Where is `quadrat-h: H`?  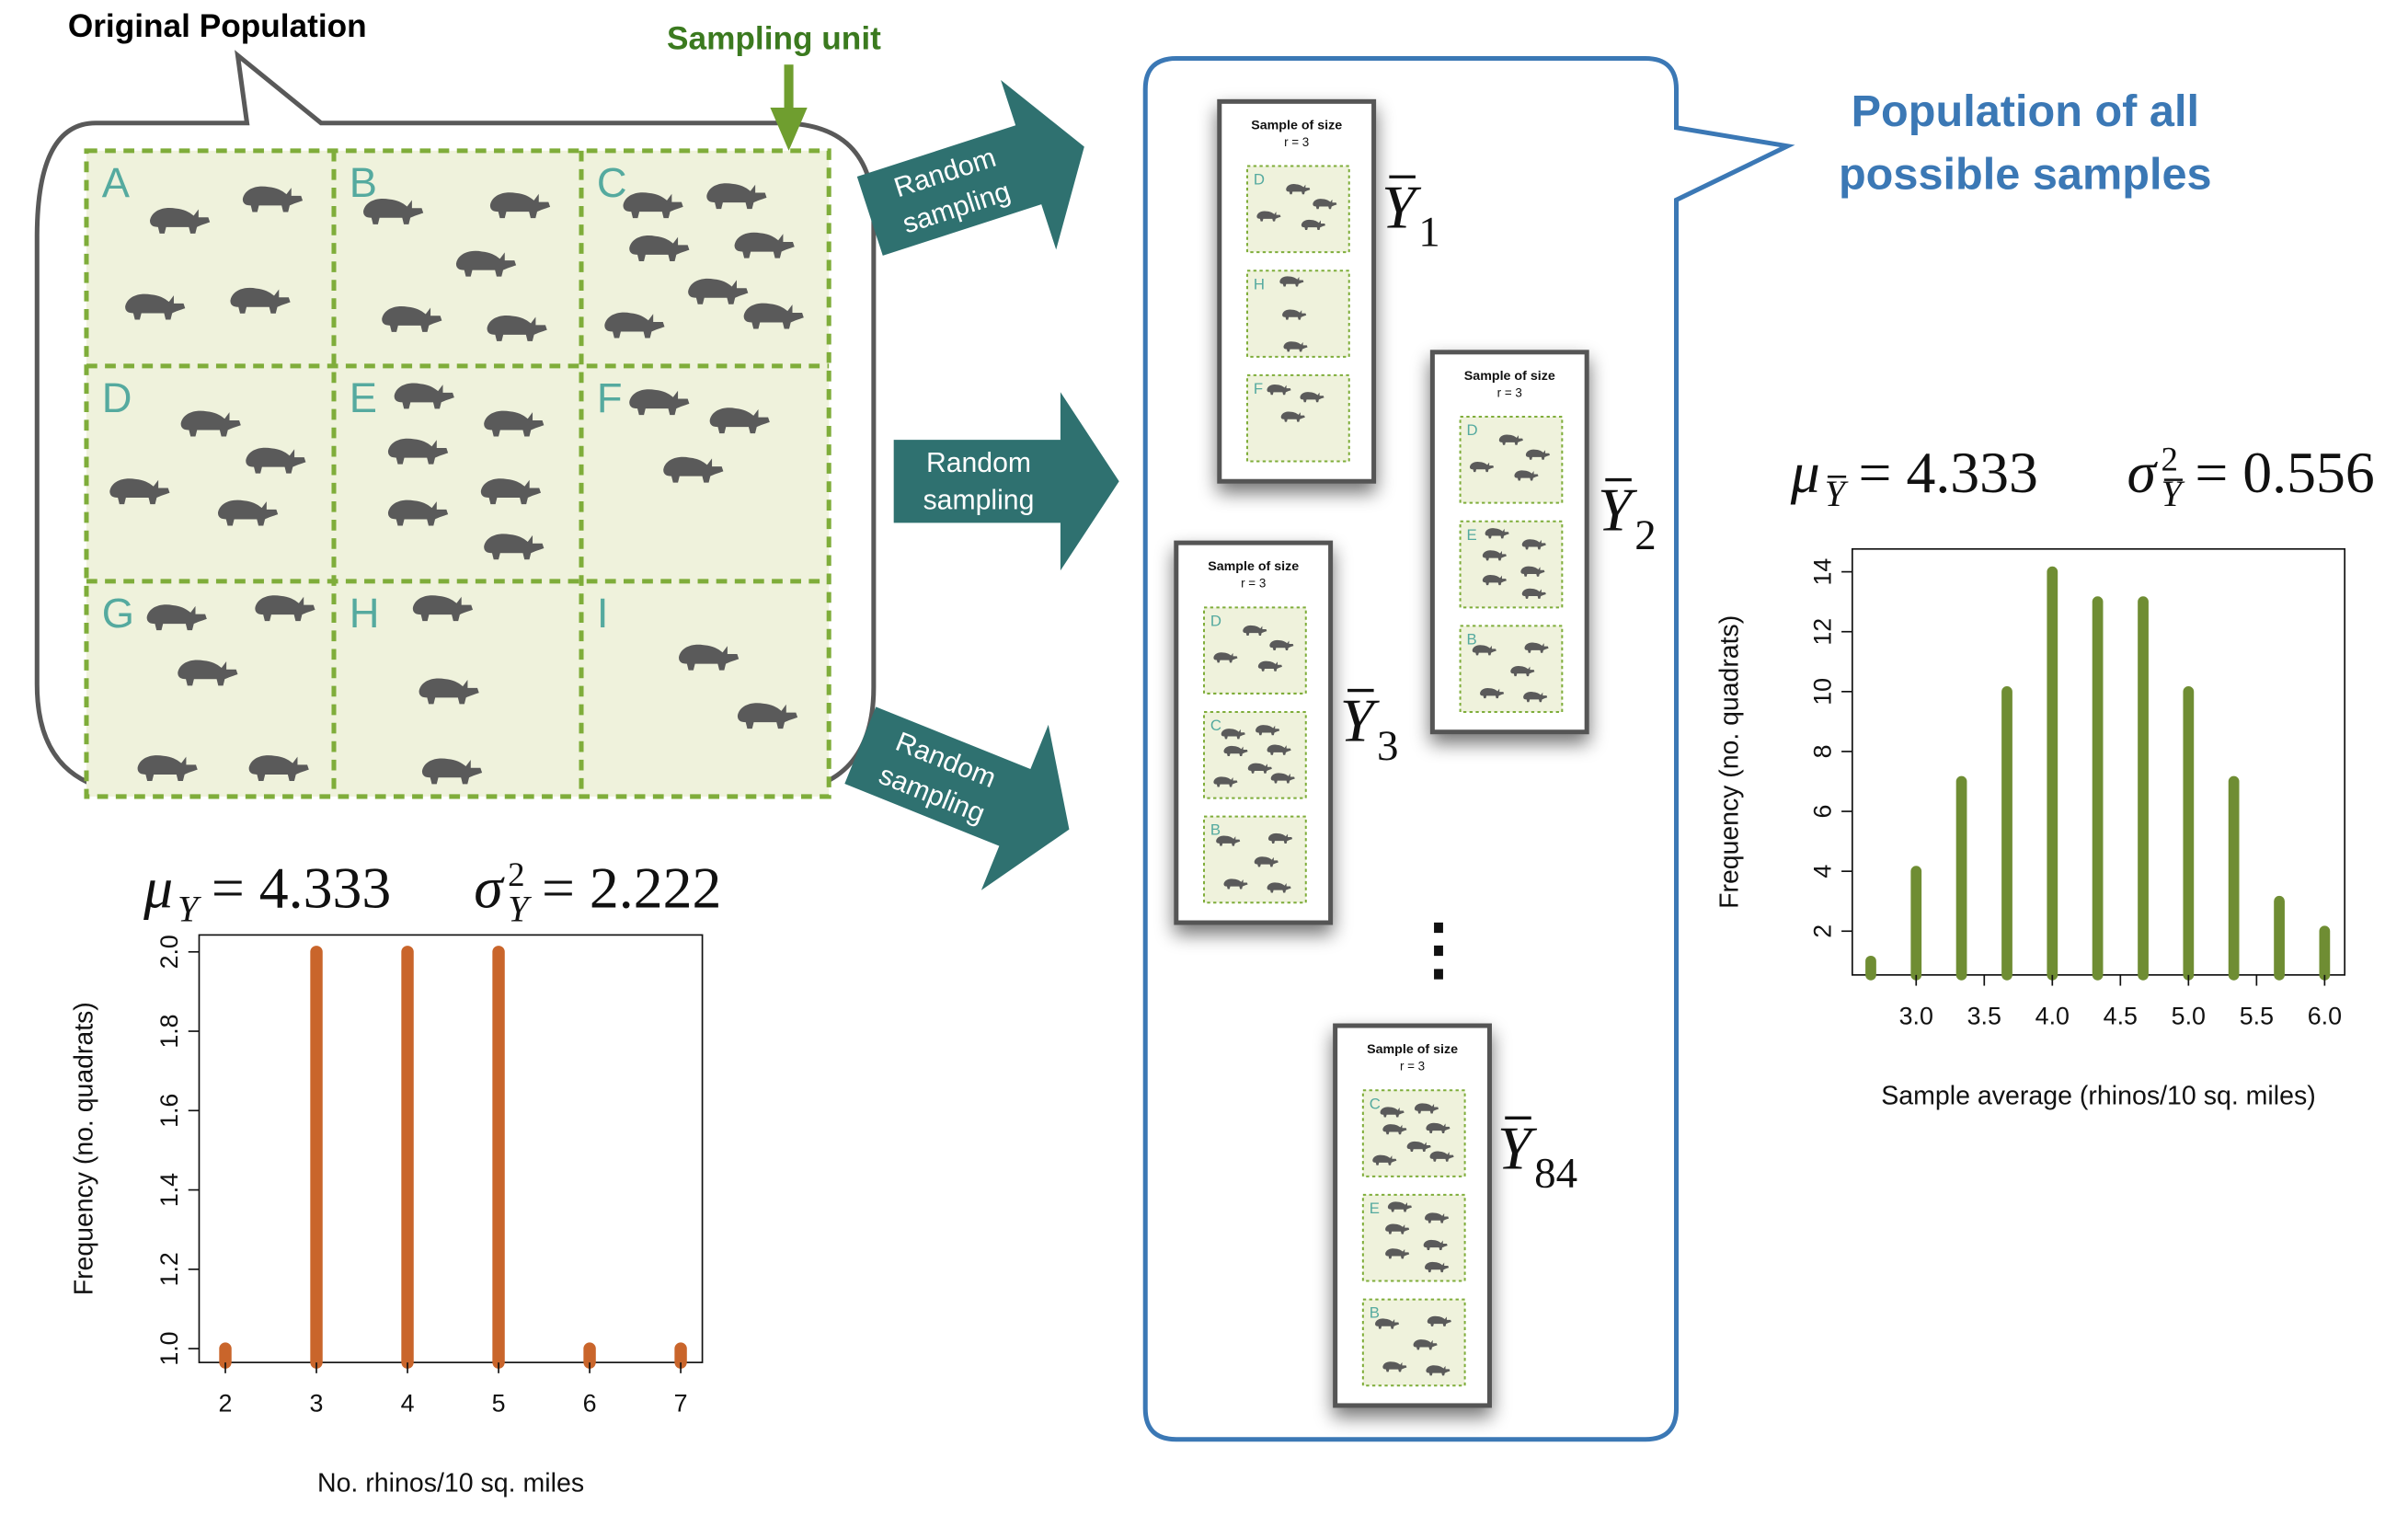 quadrat-h: H is located at coordinates (416, 688).